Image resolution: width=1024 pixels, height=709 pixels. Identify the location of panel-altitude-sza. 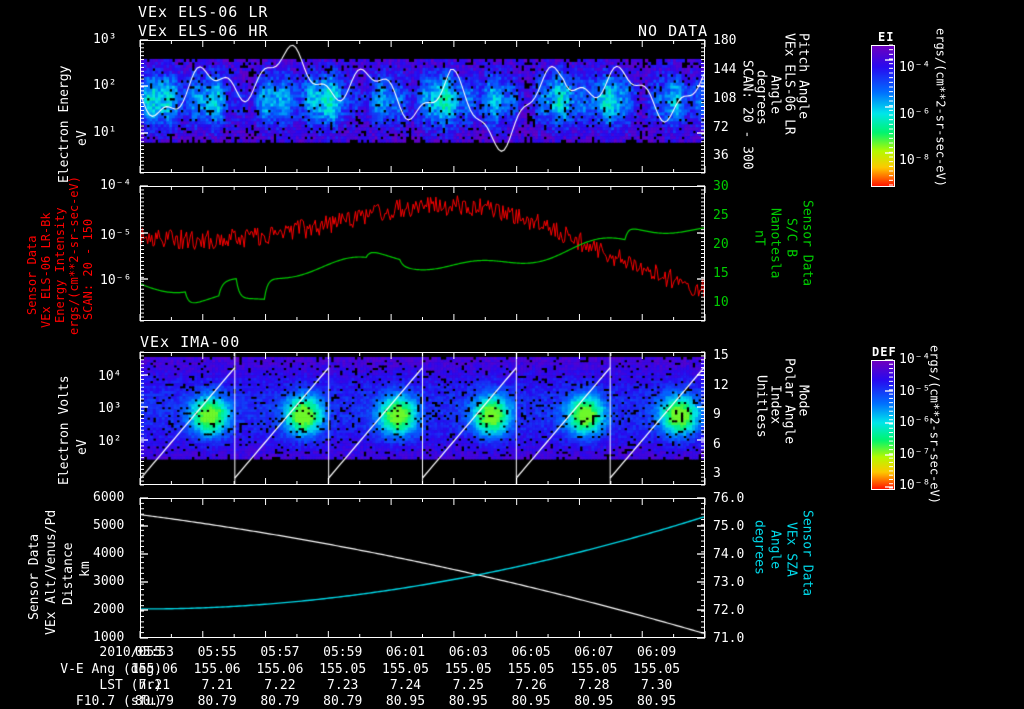
(422, 568).